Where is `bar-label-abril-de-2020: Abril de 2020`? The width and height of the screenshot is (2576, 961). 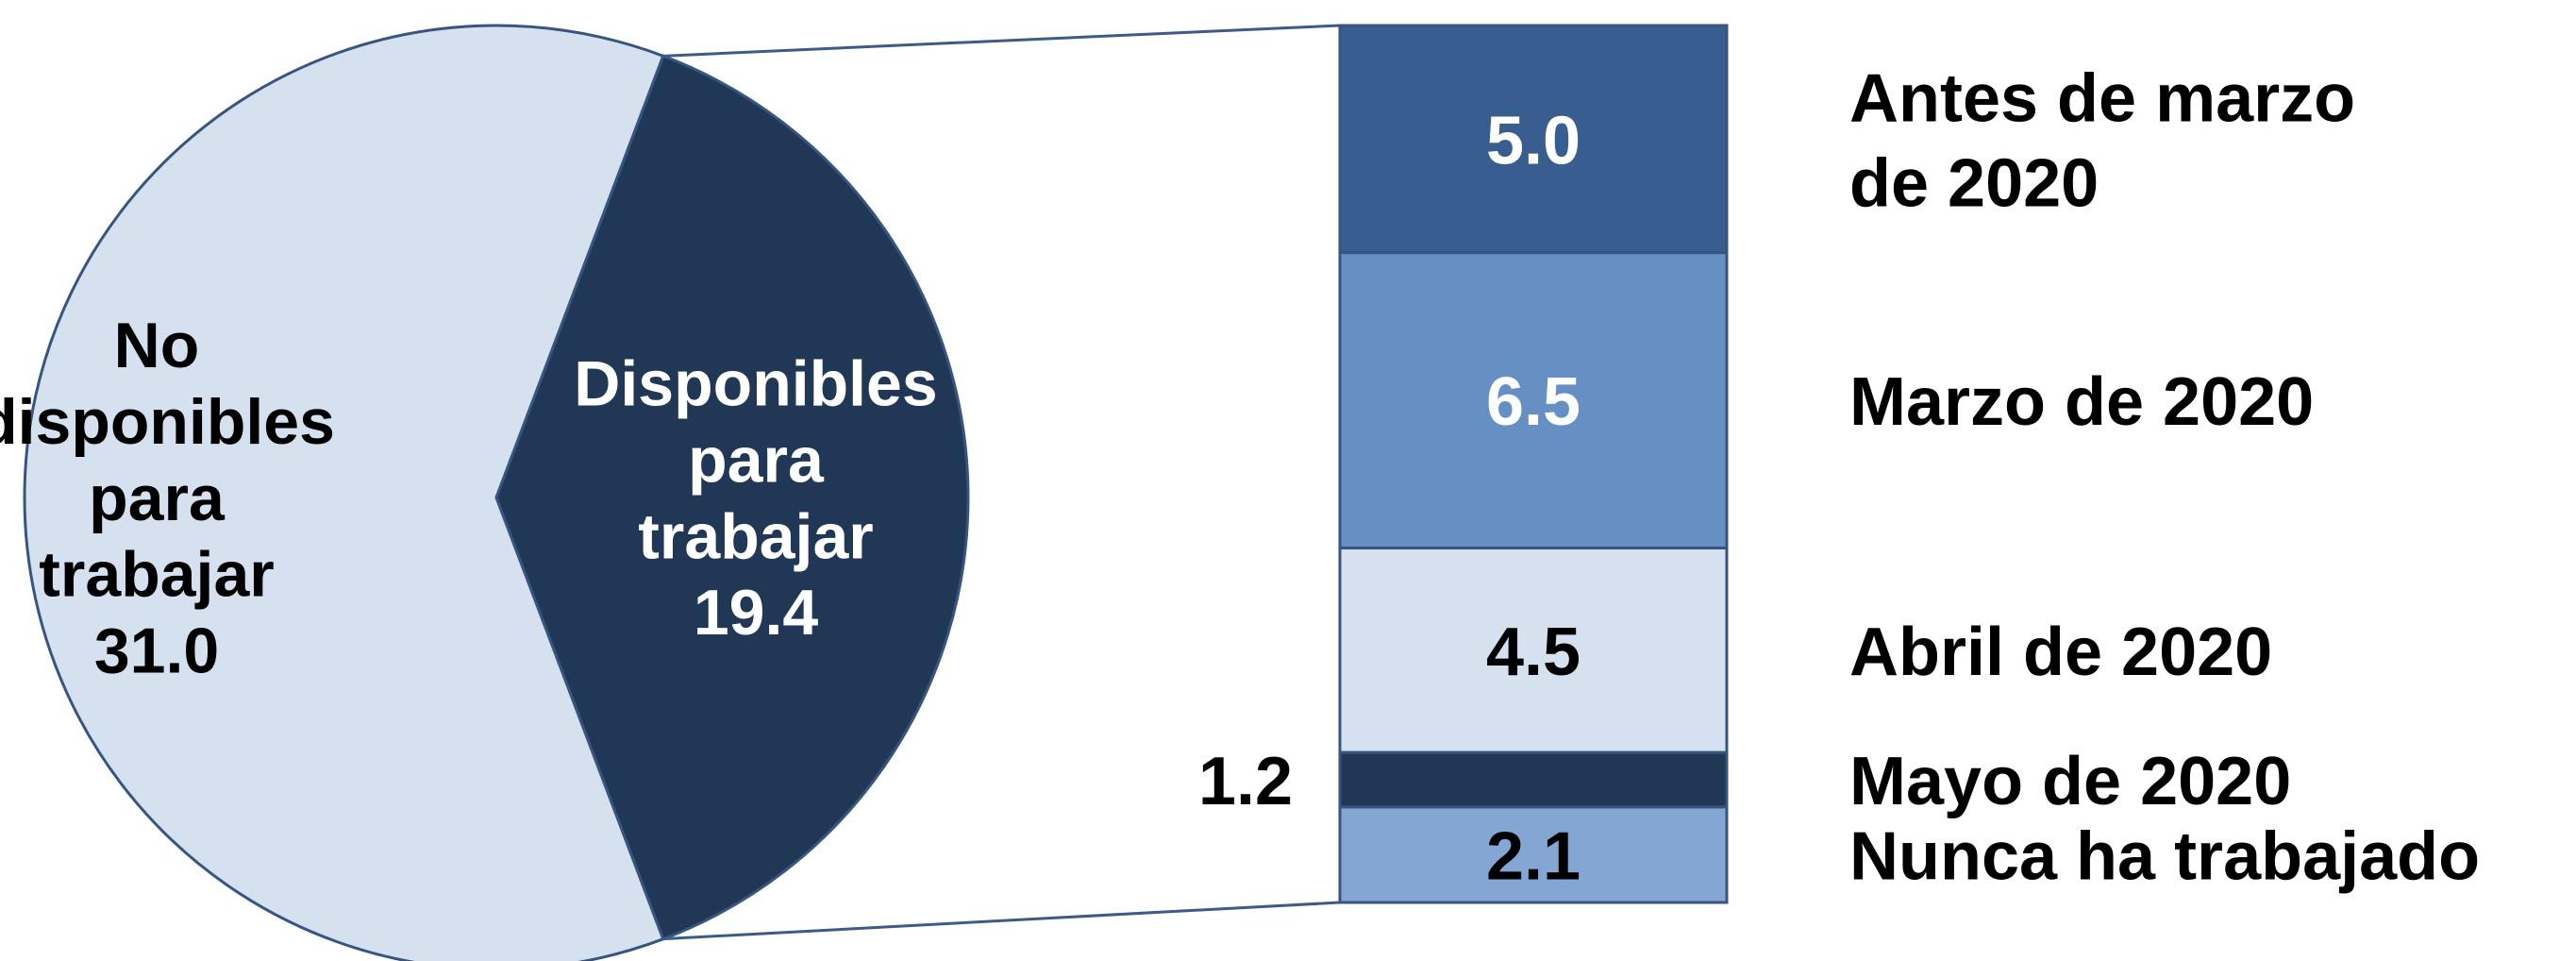 bar-label-abril-de-2020: Abril de 2020 is located at coordinates (2060, 652).